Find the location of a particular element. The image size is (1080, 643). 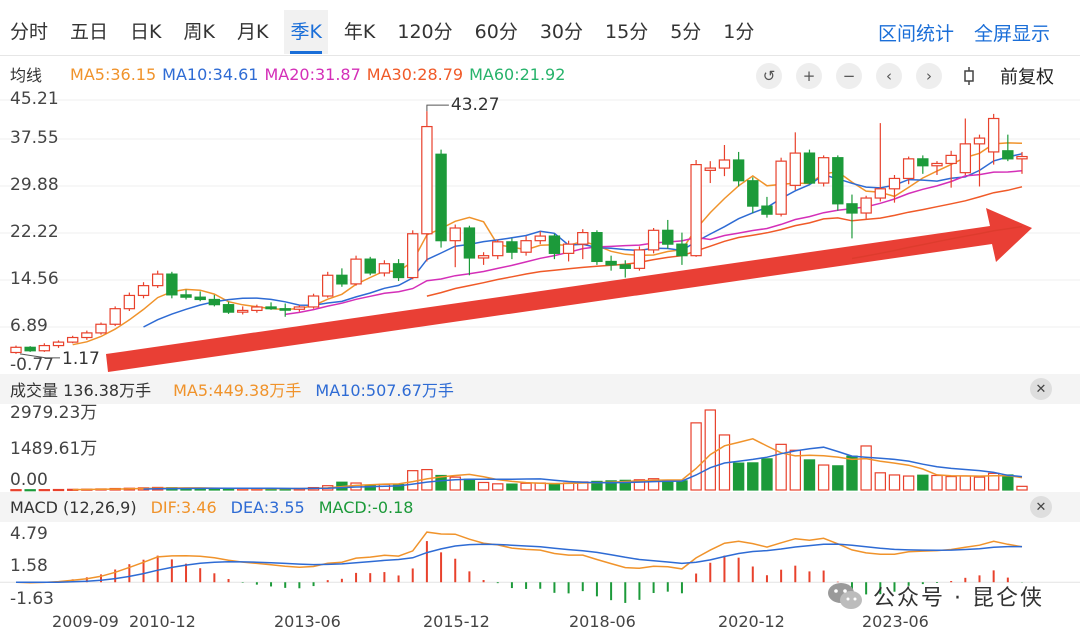

macd-dif-line is located at coordinates (519, 557).